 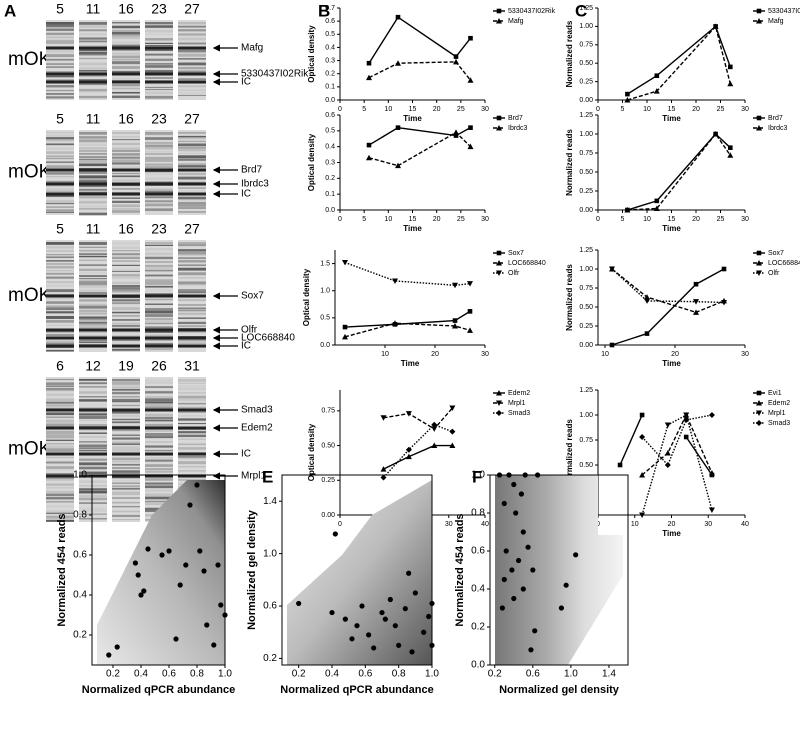 I want to click on lane-label: 5, so click(x=60, y=229).